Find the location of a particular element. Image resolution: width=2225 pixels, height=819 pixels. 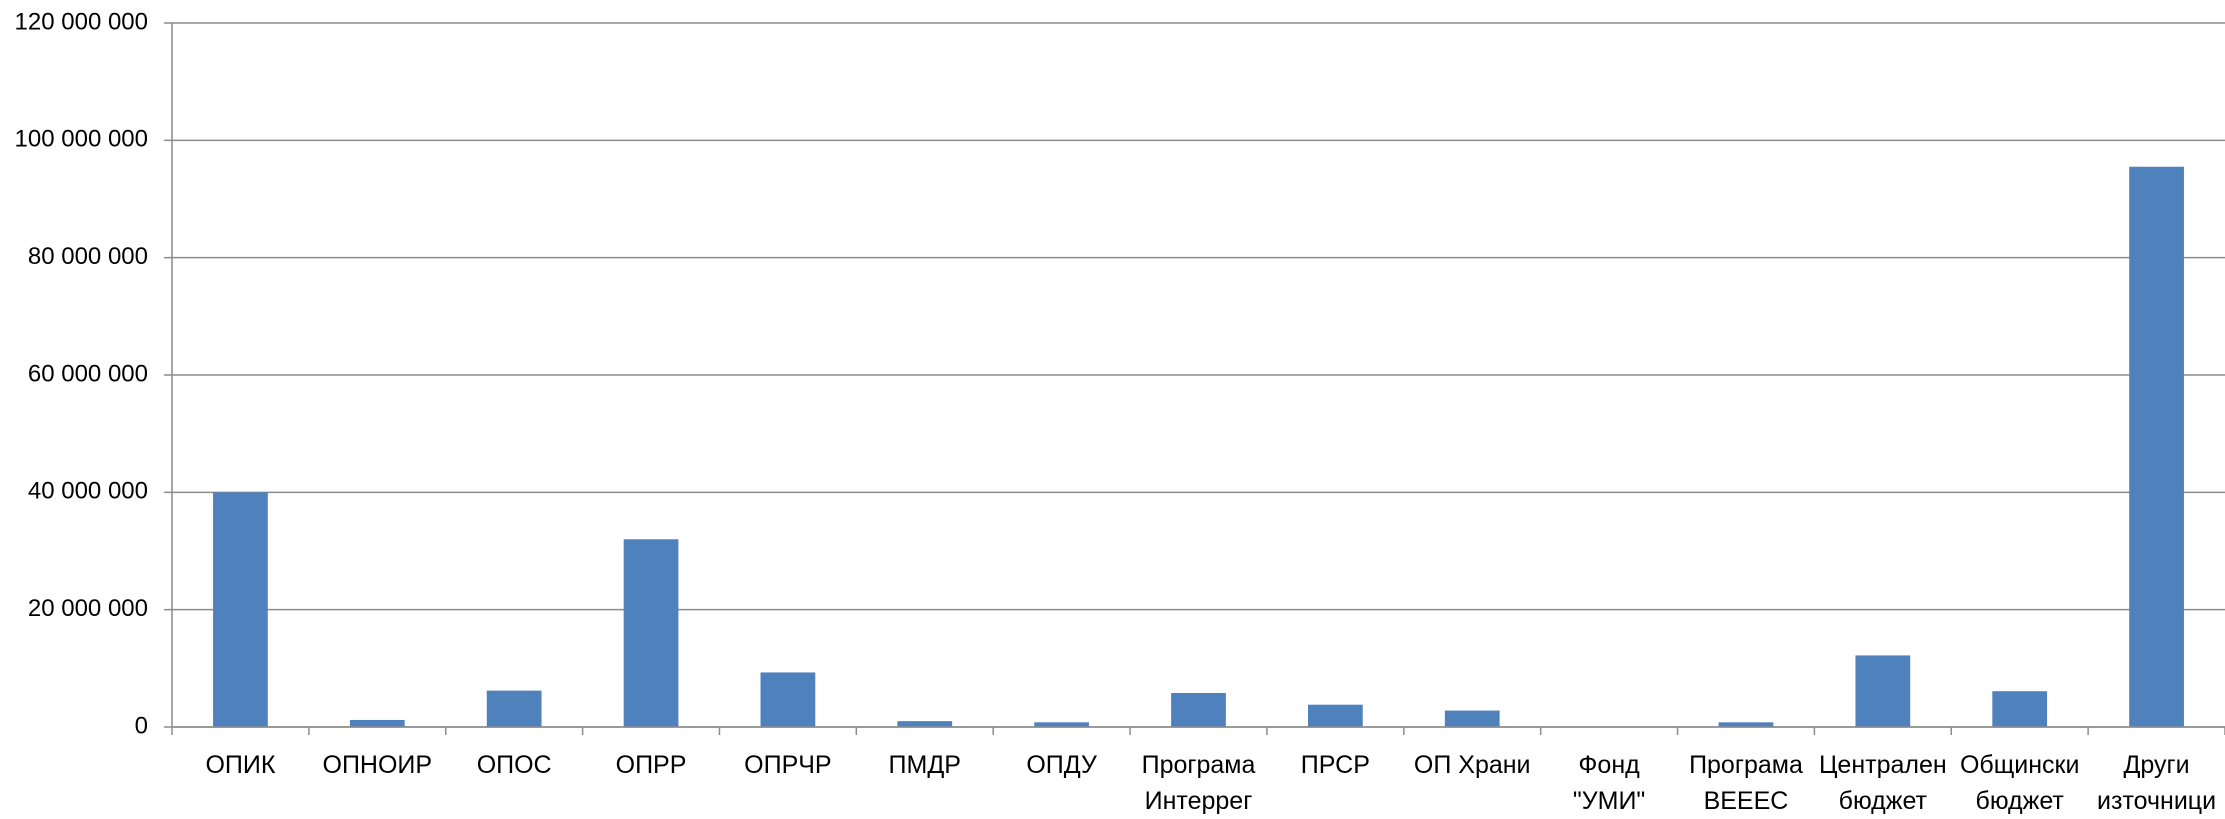

y-tick-label: 40 000 000 is located at coordinates (88, 491).